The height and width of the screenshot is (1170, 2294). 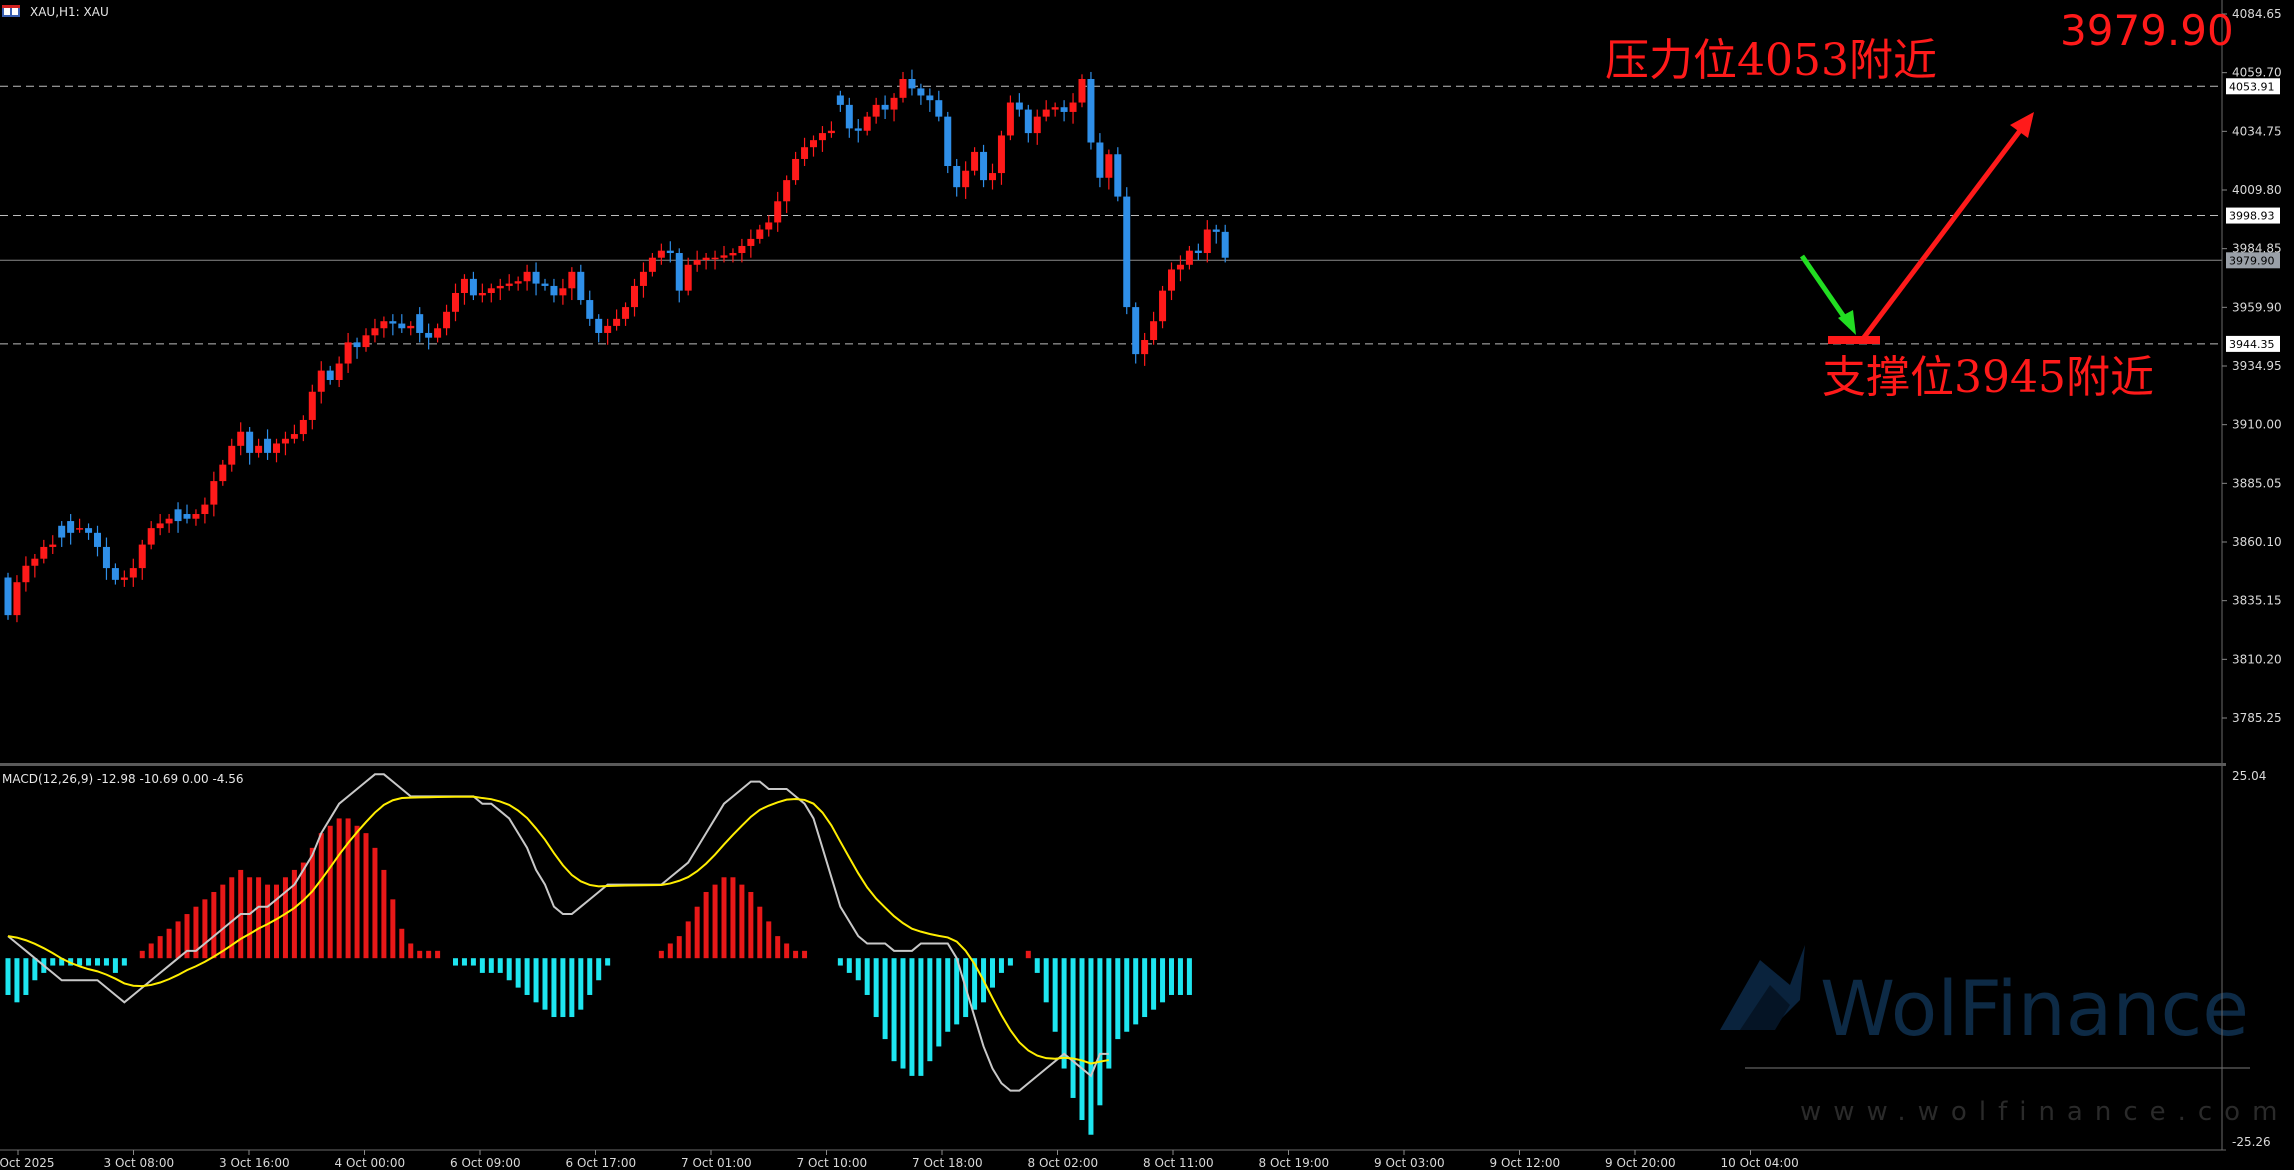 I want to click on time-tick-label: 9 Oct 20:00, so click(x=1640, y=1163).